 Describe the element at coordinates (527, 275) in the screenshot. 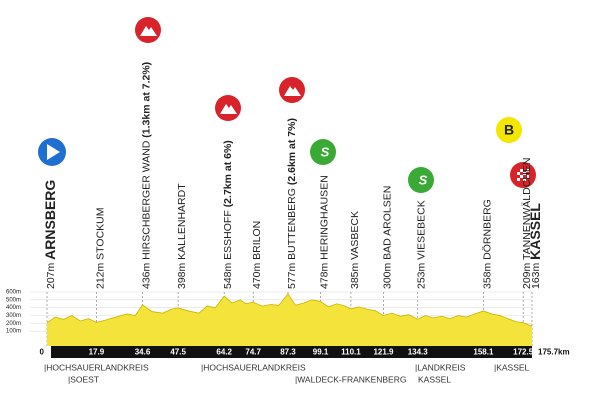

I see `waypoint-elevation: 209m` at that location.